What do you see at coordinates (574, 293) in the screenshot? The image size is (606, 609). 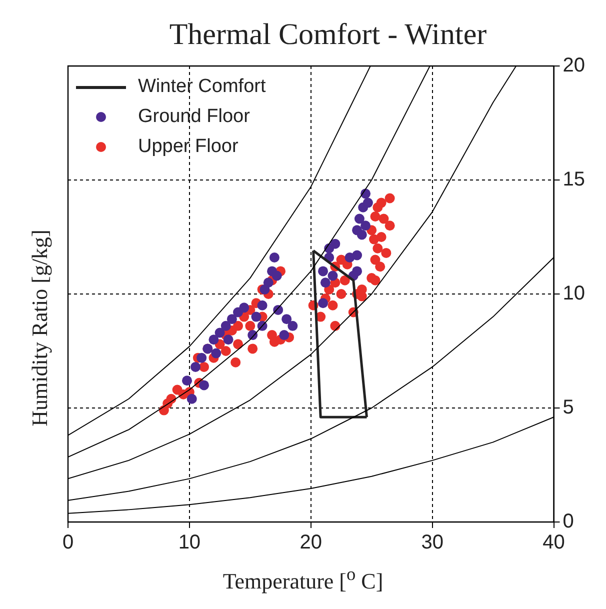 I see `y-tick-label: 10` at bounding box center [574, 293].